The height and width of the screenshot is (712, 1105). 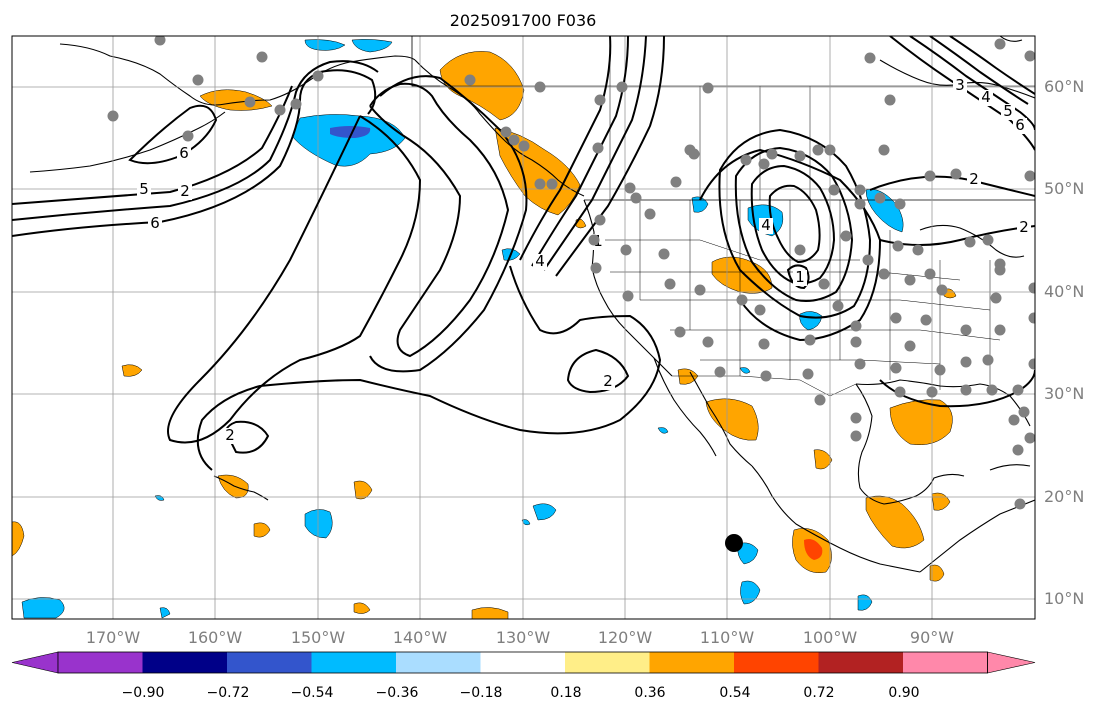 What do you see at coordinates (960, 85) in the screenshot?
I see `contour-label: 3` at bounding box center [960, 85].